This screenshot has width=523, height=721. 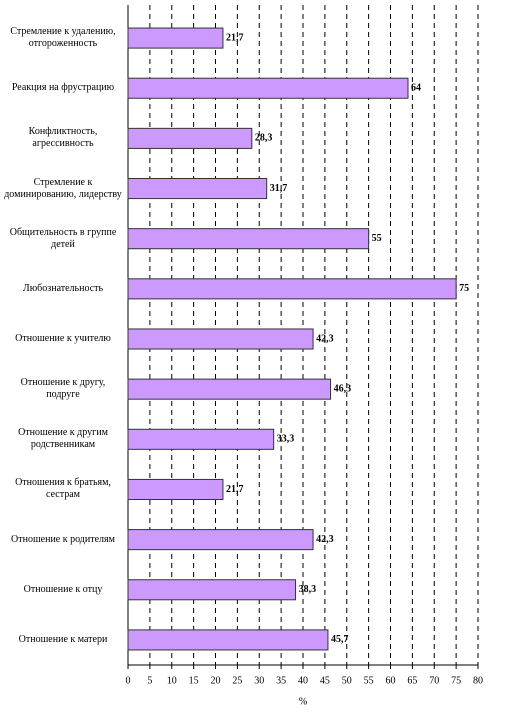 I want to click on value-label: 46,3, so click(x=343, y=388).